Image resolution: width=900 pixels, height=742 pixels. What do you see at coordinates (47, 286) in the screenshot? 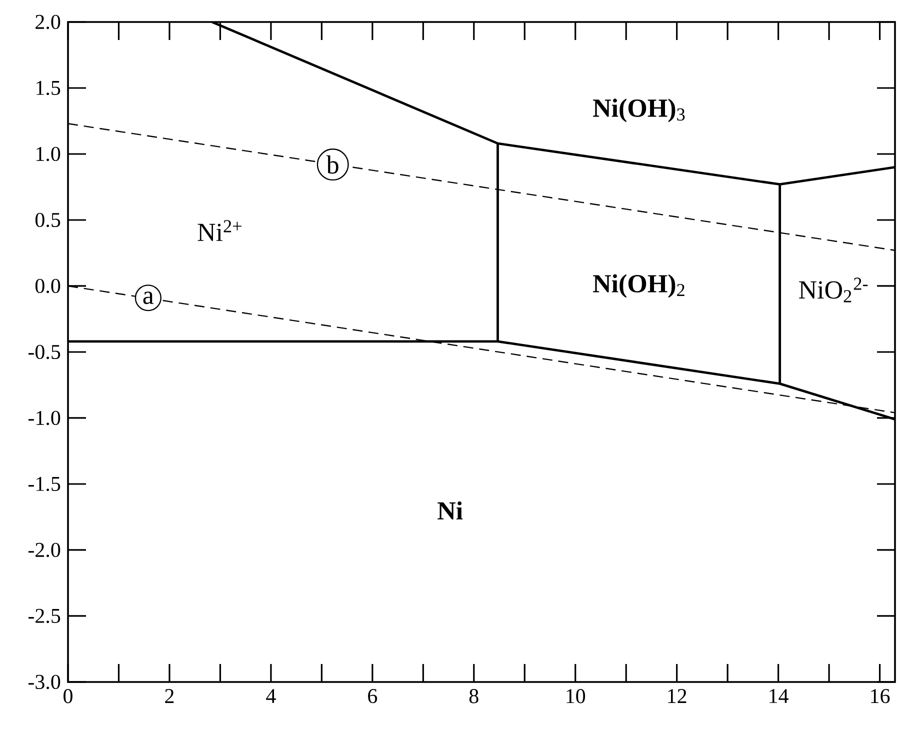
I see `y-tick-label: 0.0` at bounding box center [47, 286].